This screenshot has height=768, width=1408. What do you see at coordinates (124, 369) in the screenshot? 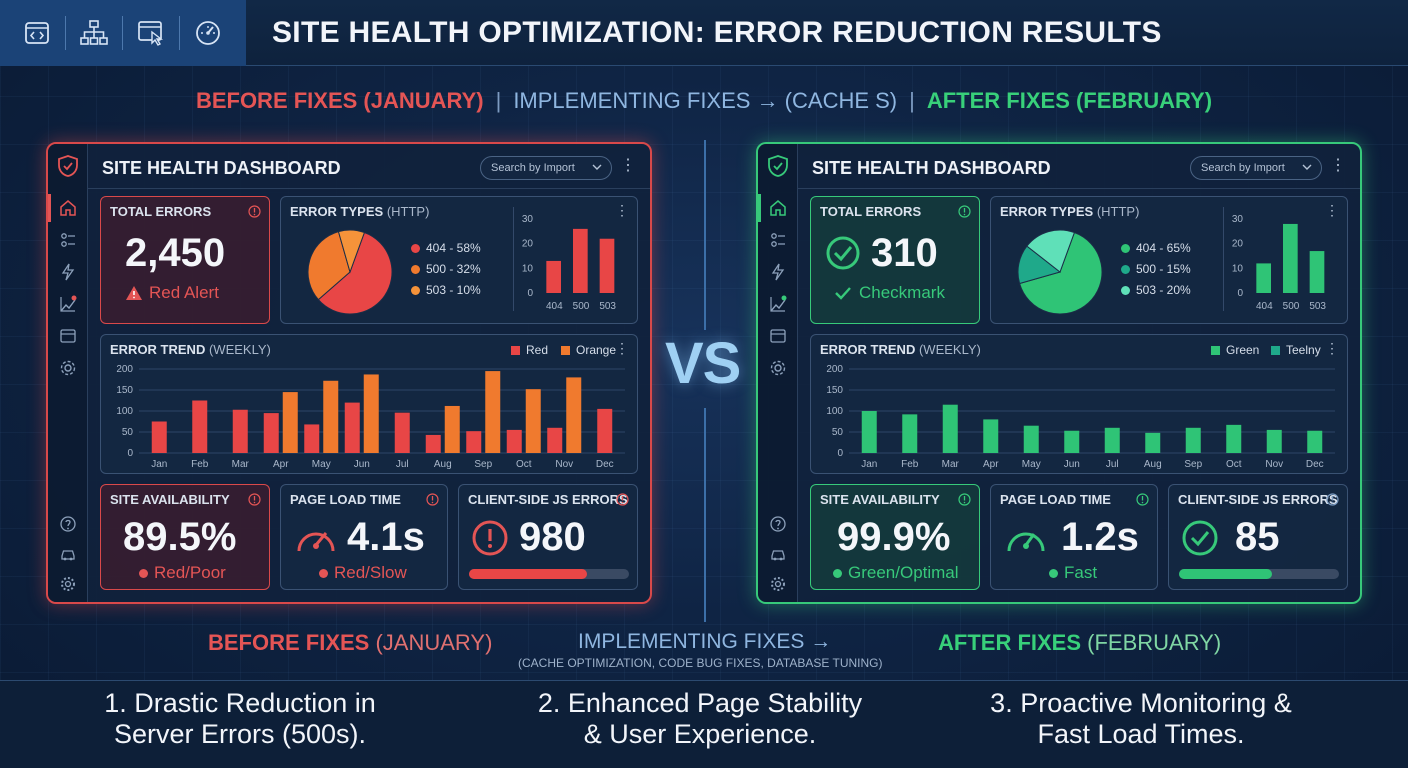
I see `y-tick-label: 200` at bounding box center [124, 369].